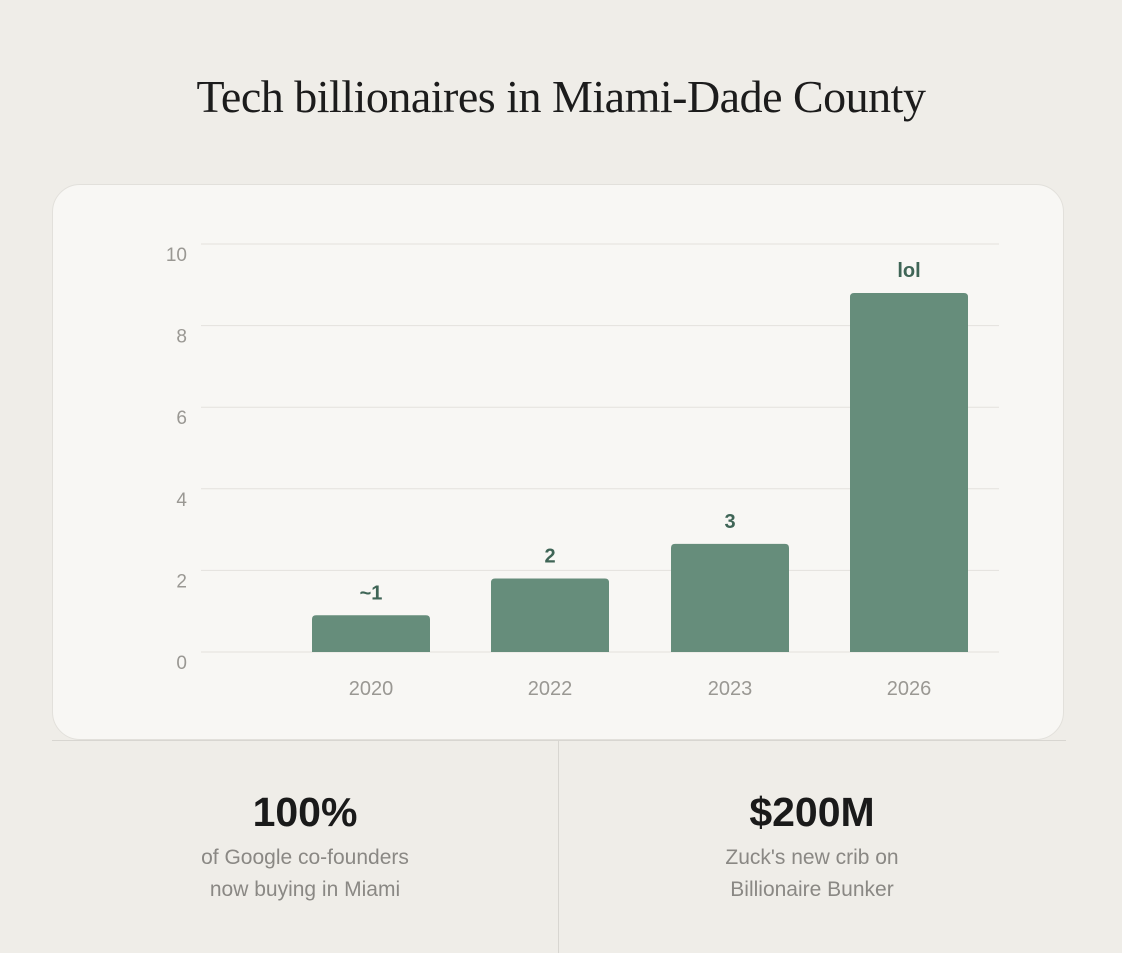 The image size is (1122, 953). Describe the element at coordinates (181, 418) in the screenshot. I see `y-tick-label: 6` at that location.